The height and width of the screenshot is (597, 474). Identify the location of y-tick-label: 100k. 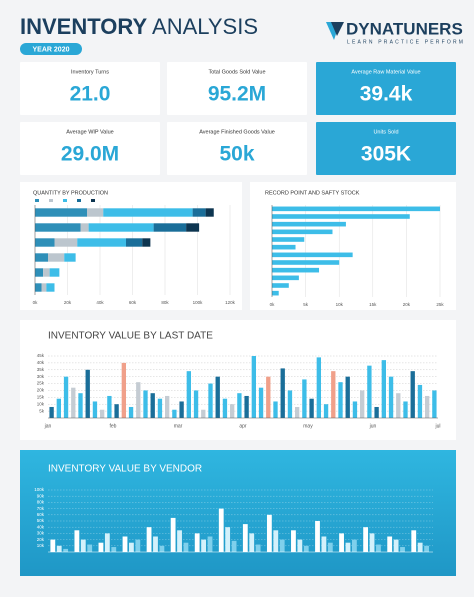
(39, 489).